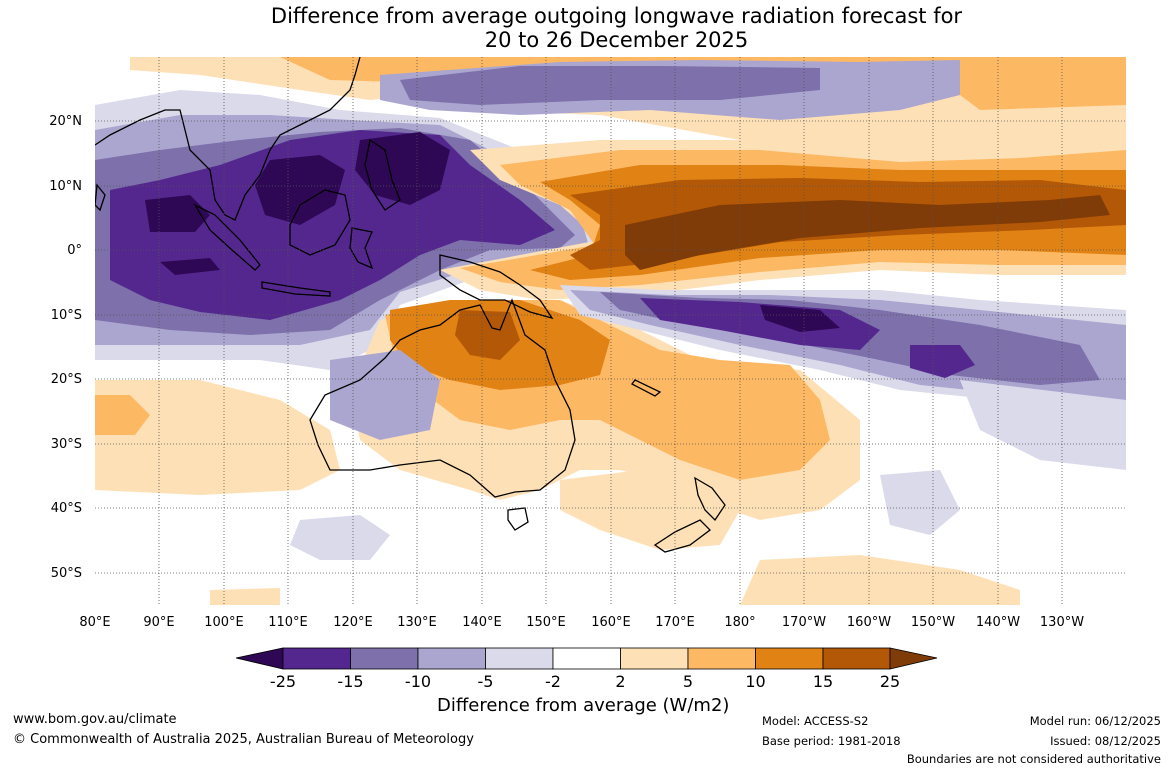  Describe the element at coordinates (804, 622) in the screenshot. I see `lon-label-170w: 170°W` at that location.